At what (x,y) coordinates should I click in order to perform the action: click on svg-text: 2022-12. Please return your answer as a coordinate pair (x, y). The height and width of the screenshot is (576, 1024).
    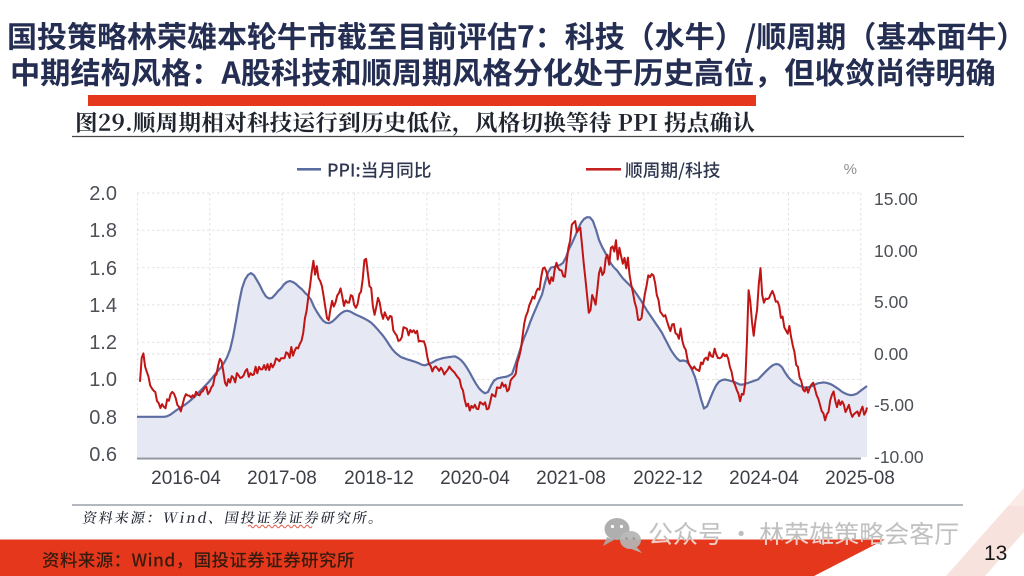
    Looking at the image, I should click on (668, 478).